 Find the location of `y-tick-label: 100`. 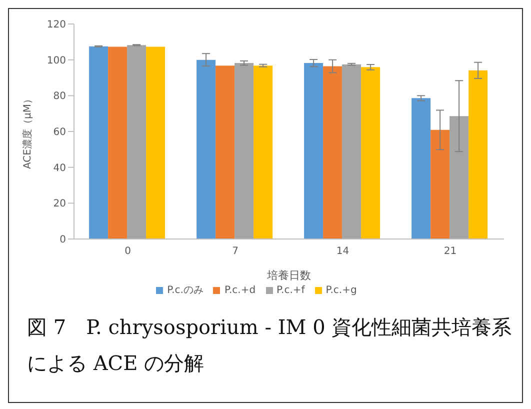

y-tick-label: 100 is located at coordinates (56, 60).